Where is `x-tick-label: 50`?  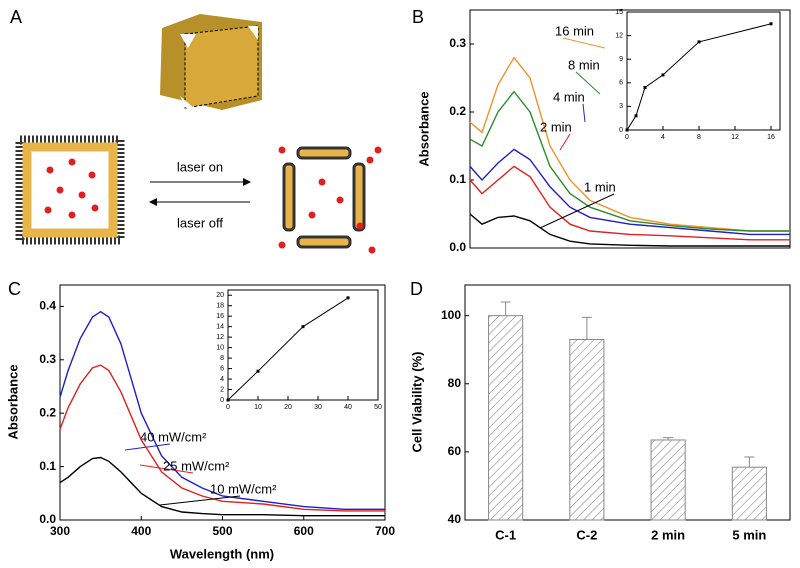 x-tick-label: 50 is located at coordinates (378, 407).